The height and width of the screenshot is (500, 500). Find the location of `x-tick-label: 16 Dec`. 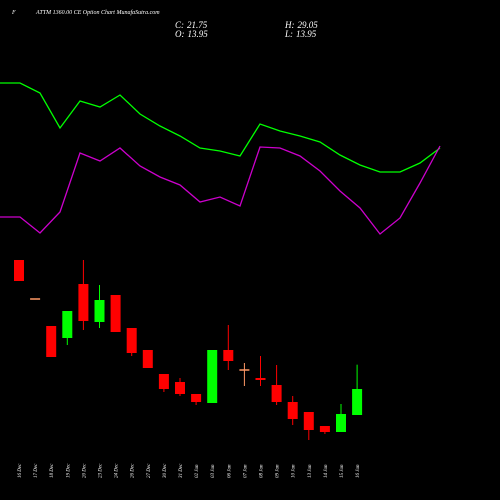

x-tick-label: 16 Dec is located at coordinates (20, 470).